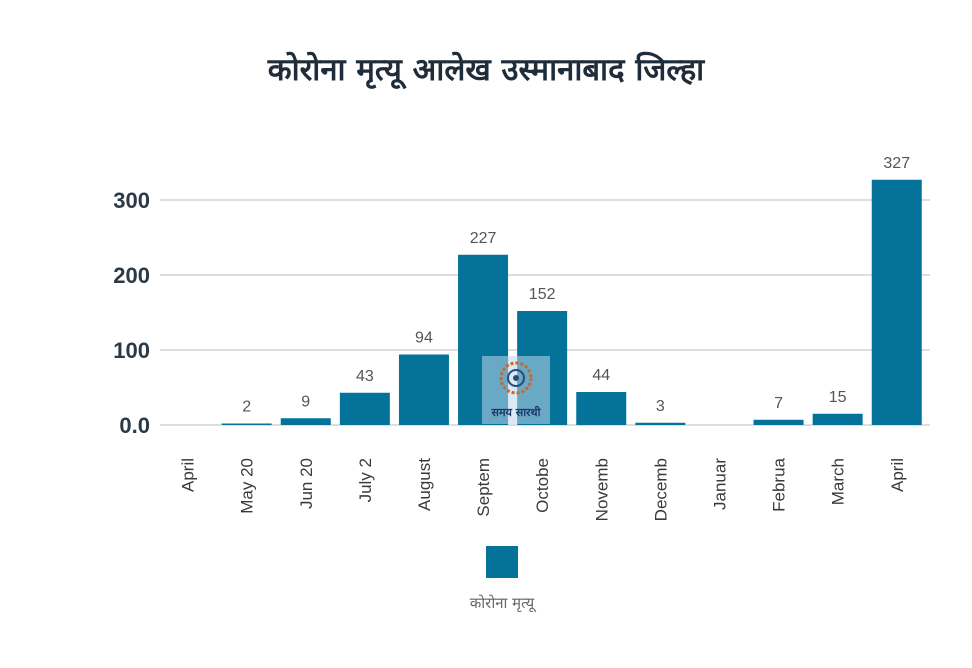 The height and width of the screenshot is (668, 972). I want to click on x-tick-label: Septem, so click(483, 487).